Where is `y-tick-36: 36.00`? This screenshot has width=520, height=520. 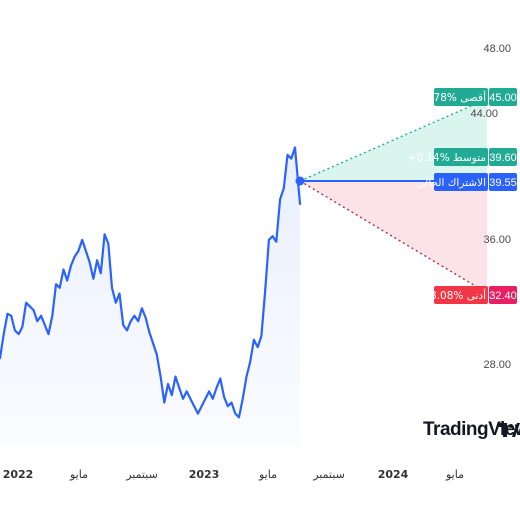
y-tick-36: 36.00 is located at coordinates (497, 240).